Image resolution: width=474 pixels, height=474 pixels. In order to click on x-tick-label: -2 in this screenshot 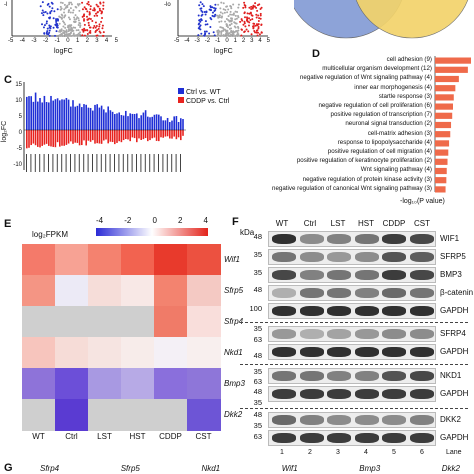, I will do `click(45, 41)`.